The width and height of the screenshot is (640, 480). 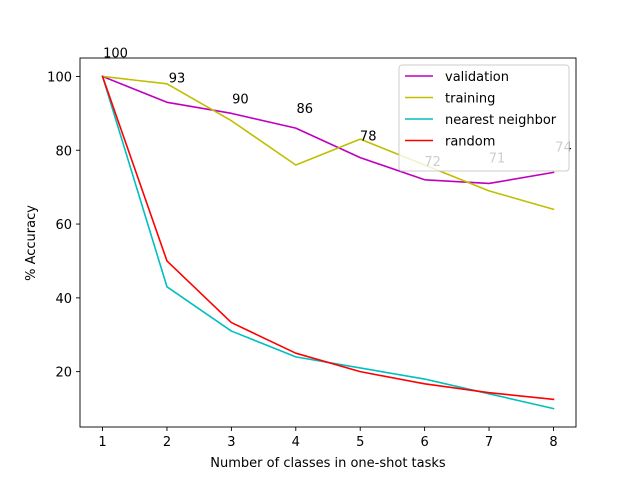 I want to click on legend-label: validation, so click(x=477, y=77).